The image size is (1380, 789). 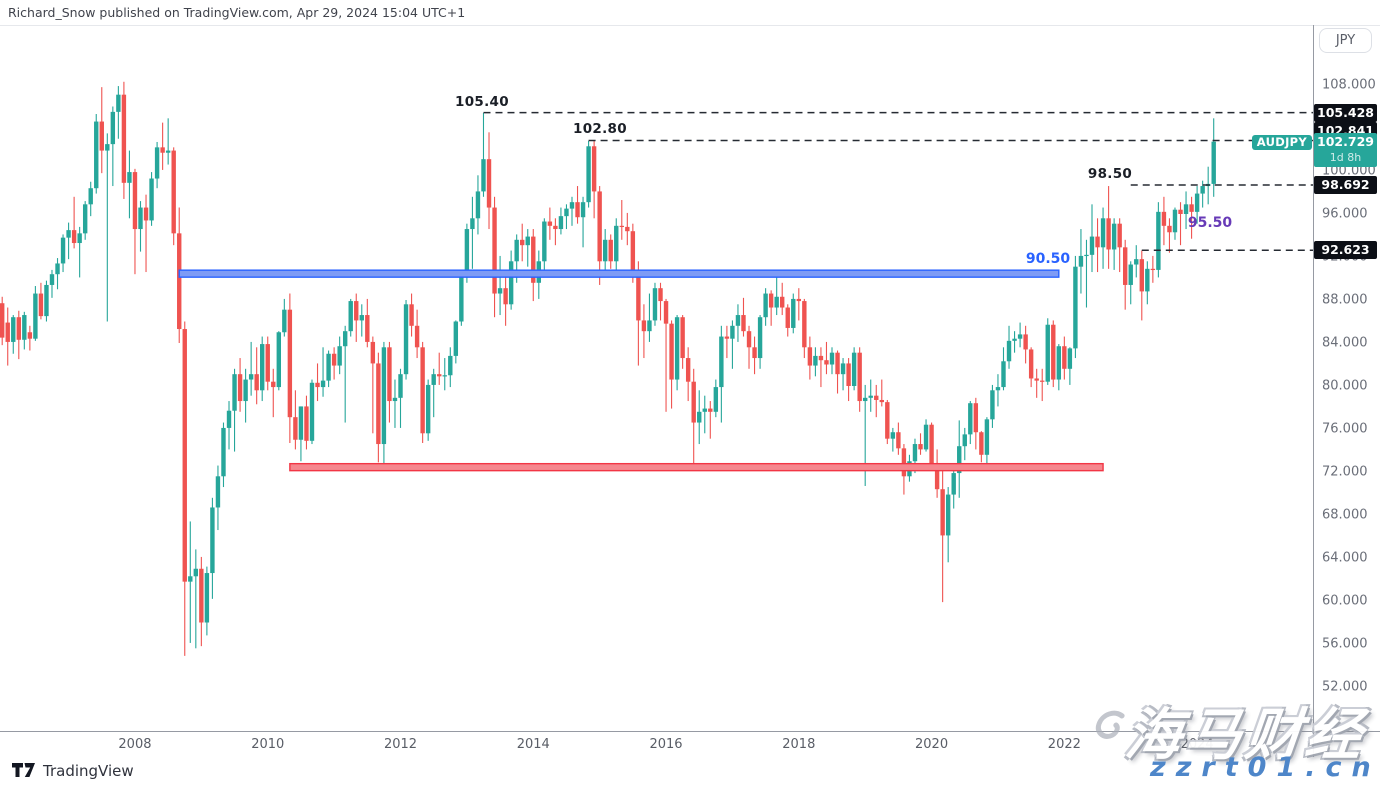 What do you see at coordinates (1345, 214) in the screenshot?
I see `price-axis-label: 96.000` at bounding box center [1345, 214].